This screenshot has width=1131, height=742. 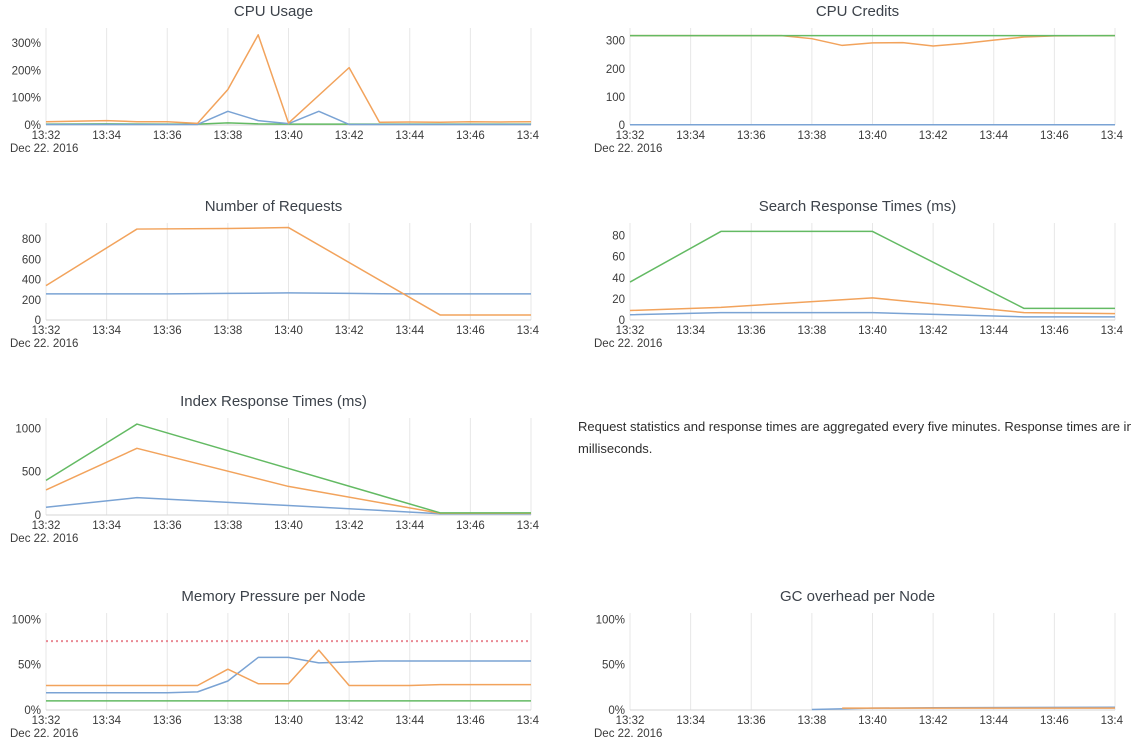 I want to click on chart-title: Search Response Times (ms), so click(x=857, y=206).